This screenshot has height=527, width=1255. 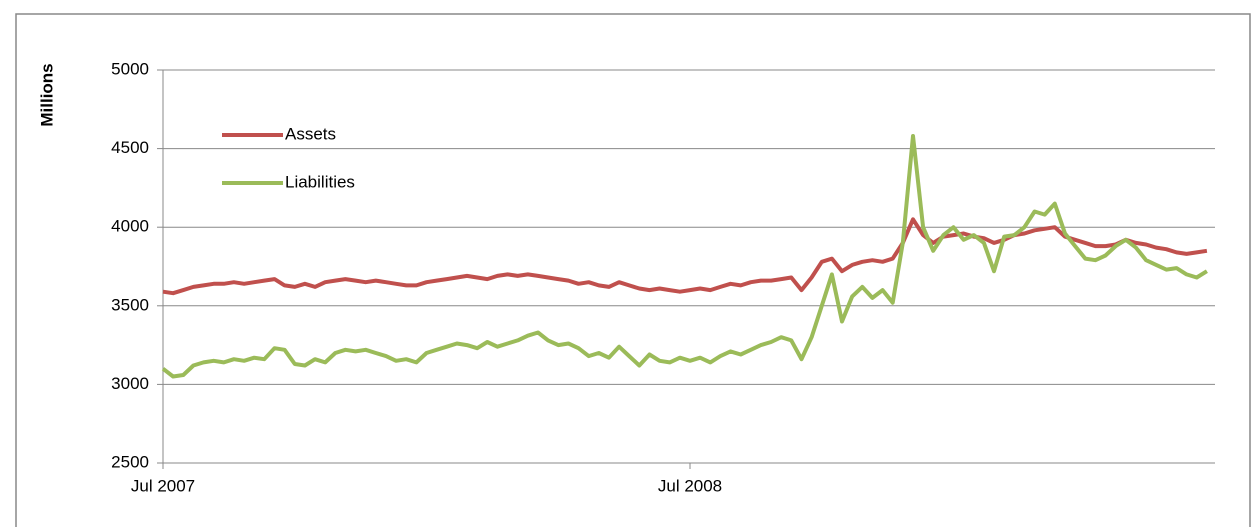 I want to click on x-tick-label: Jul 2008, so click(x=690, y=485).